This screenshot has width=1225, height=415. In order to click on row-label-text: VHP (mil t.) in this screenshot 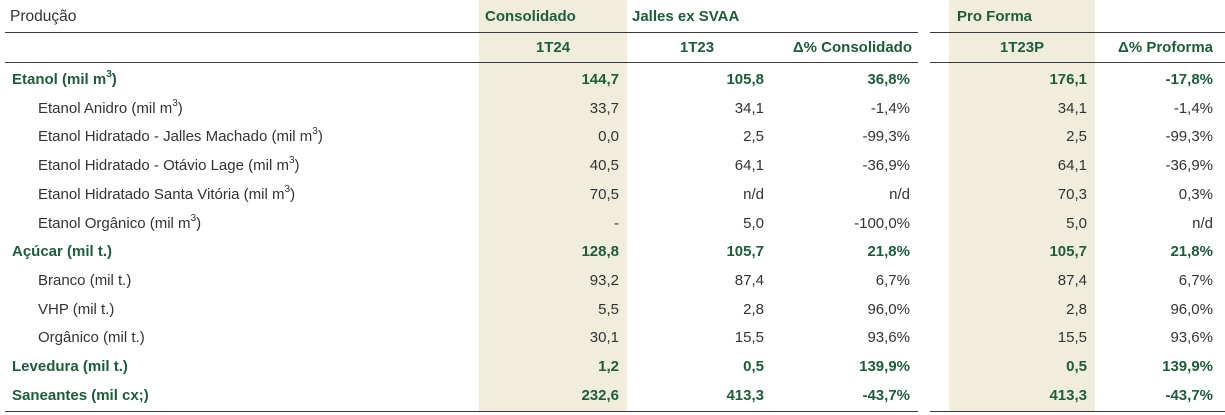, I will do `click(76, 309)`.